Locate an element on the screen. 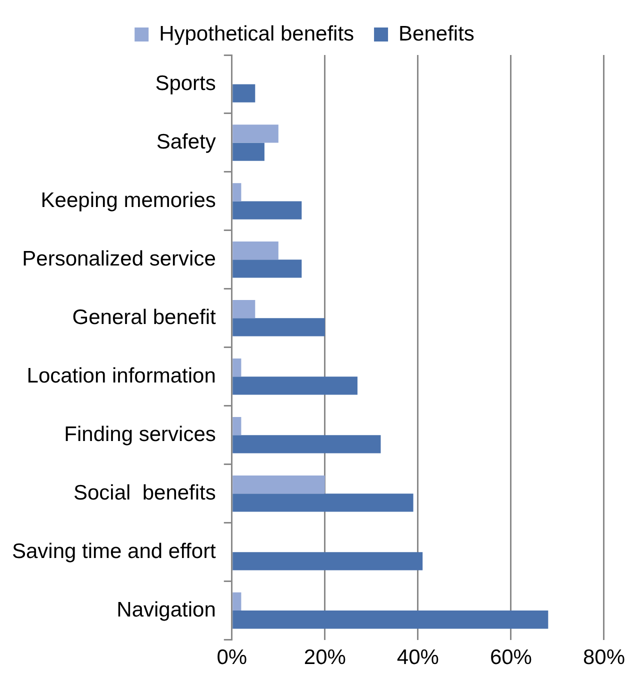 The height and width of the screenshot is (681, 631). x-tick-label: 40% is located at coordinates (417, 658).